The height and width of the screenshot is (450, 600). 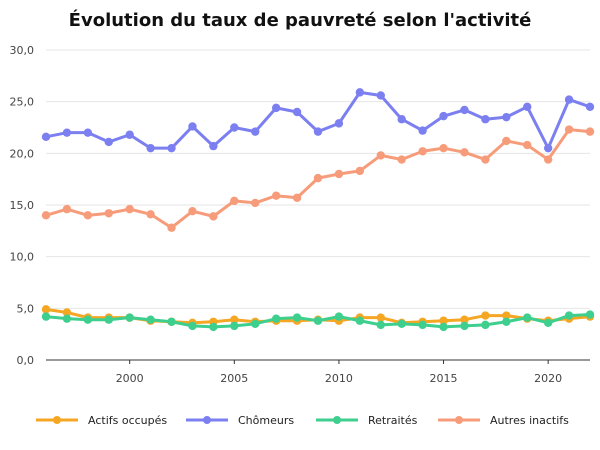 What do you see at coordinates (22, 257) in the screenshot?
I see `y-tick-label: 10,0` at bounding box center [22, 257].